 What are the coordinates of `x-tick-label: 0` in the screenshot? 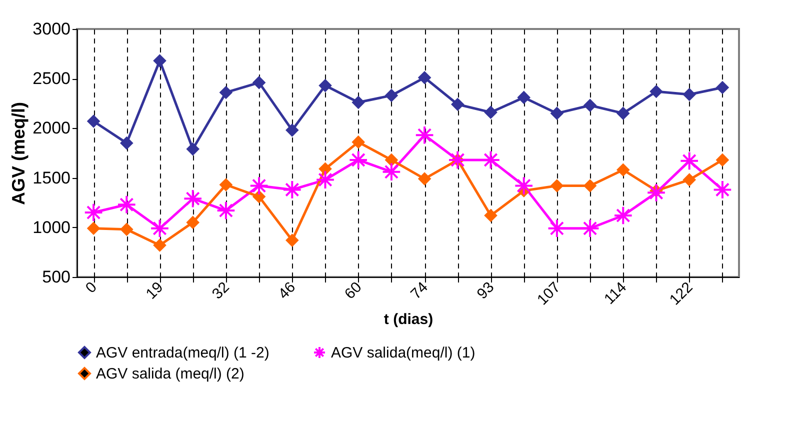 It's located at (91, 287).